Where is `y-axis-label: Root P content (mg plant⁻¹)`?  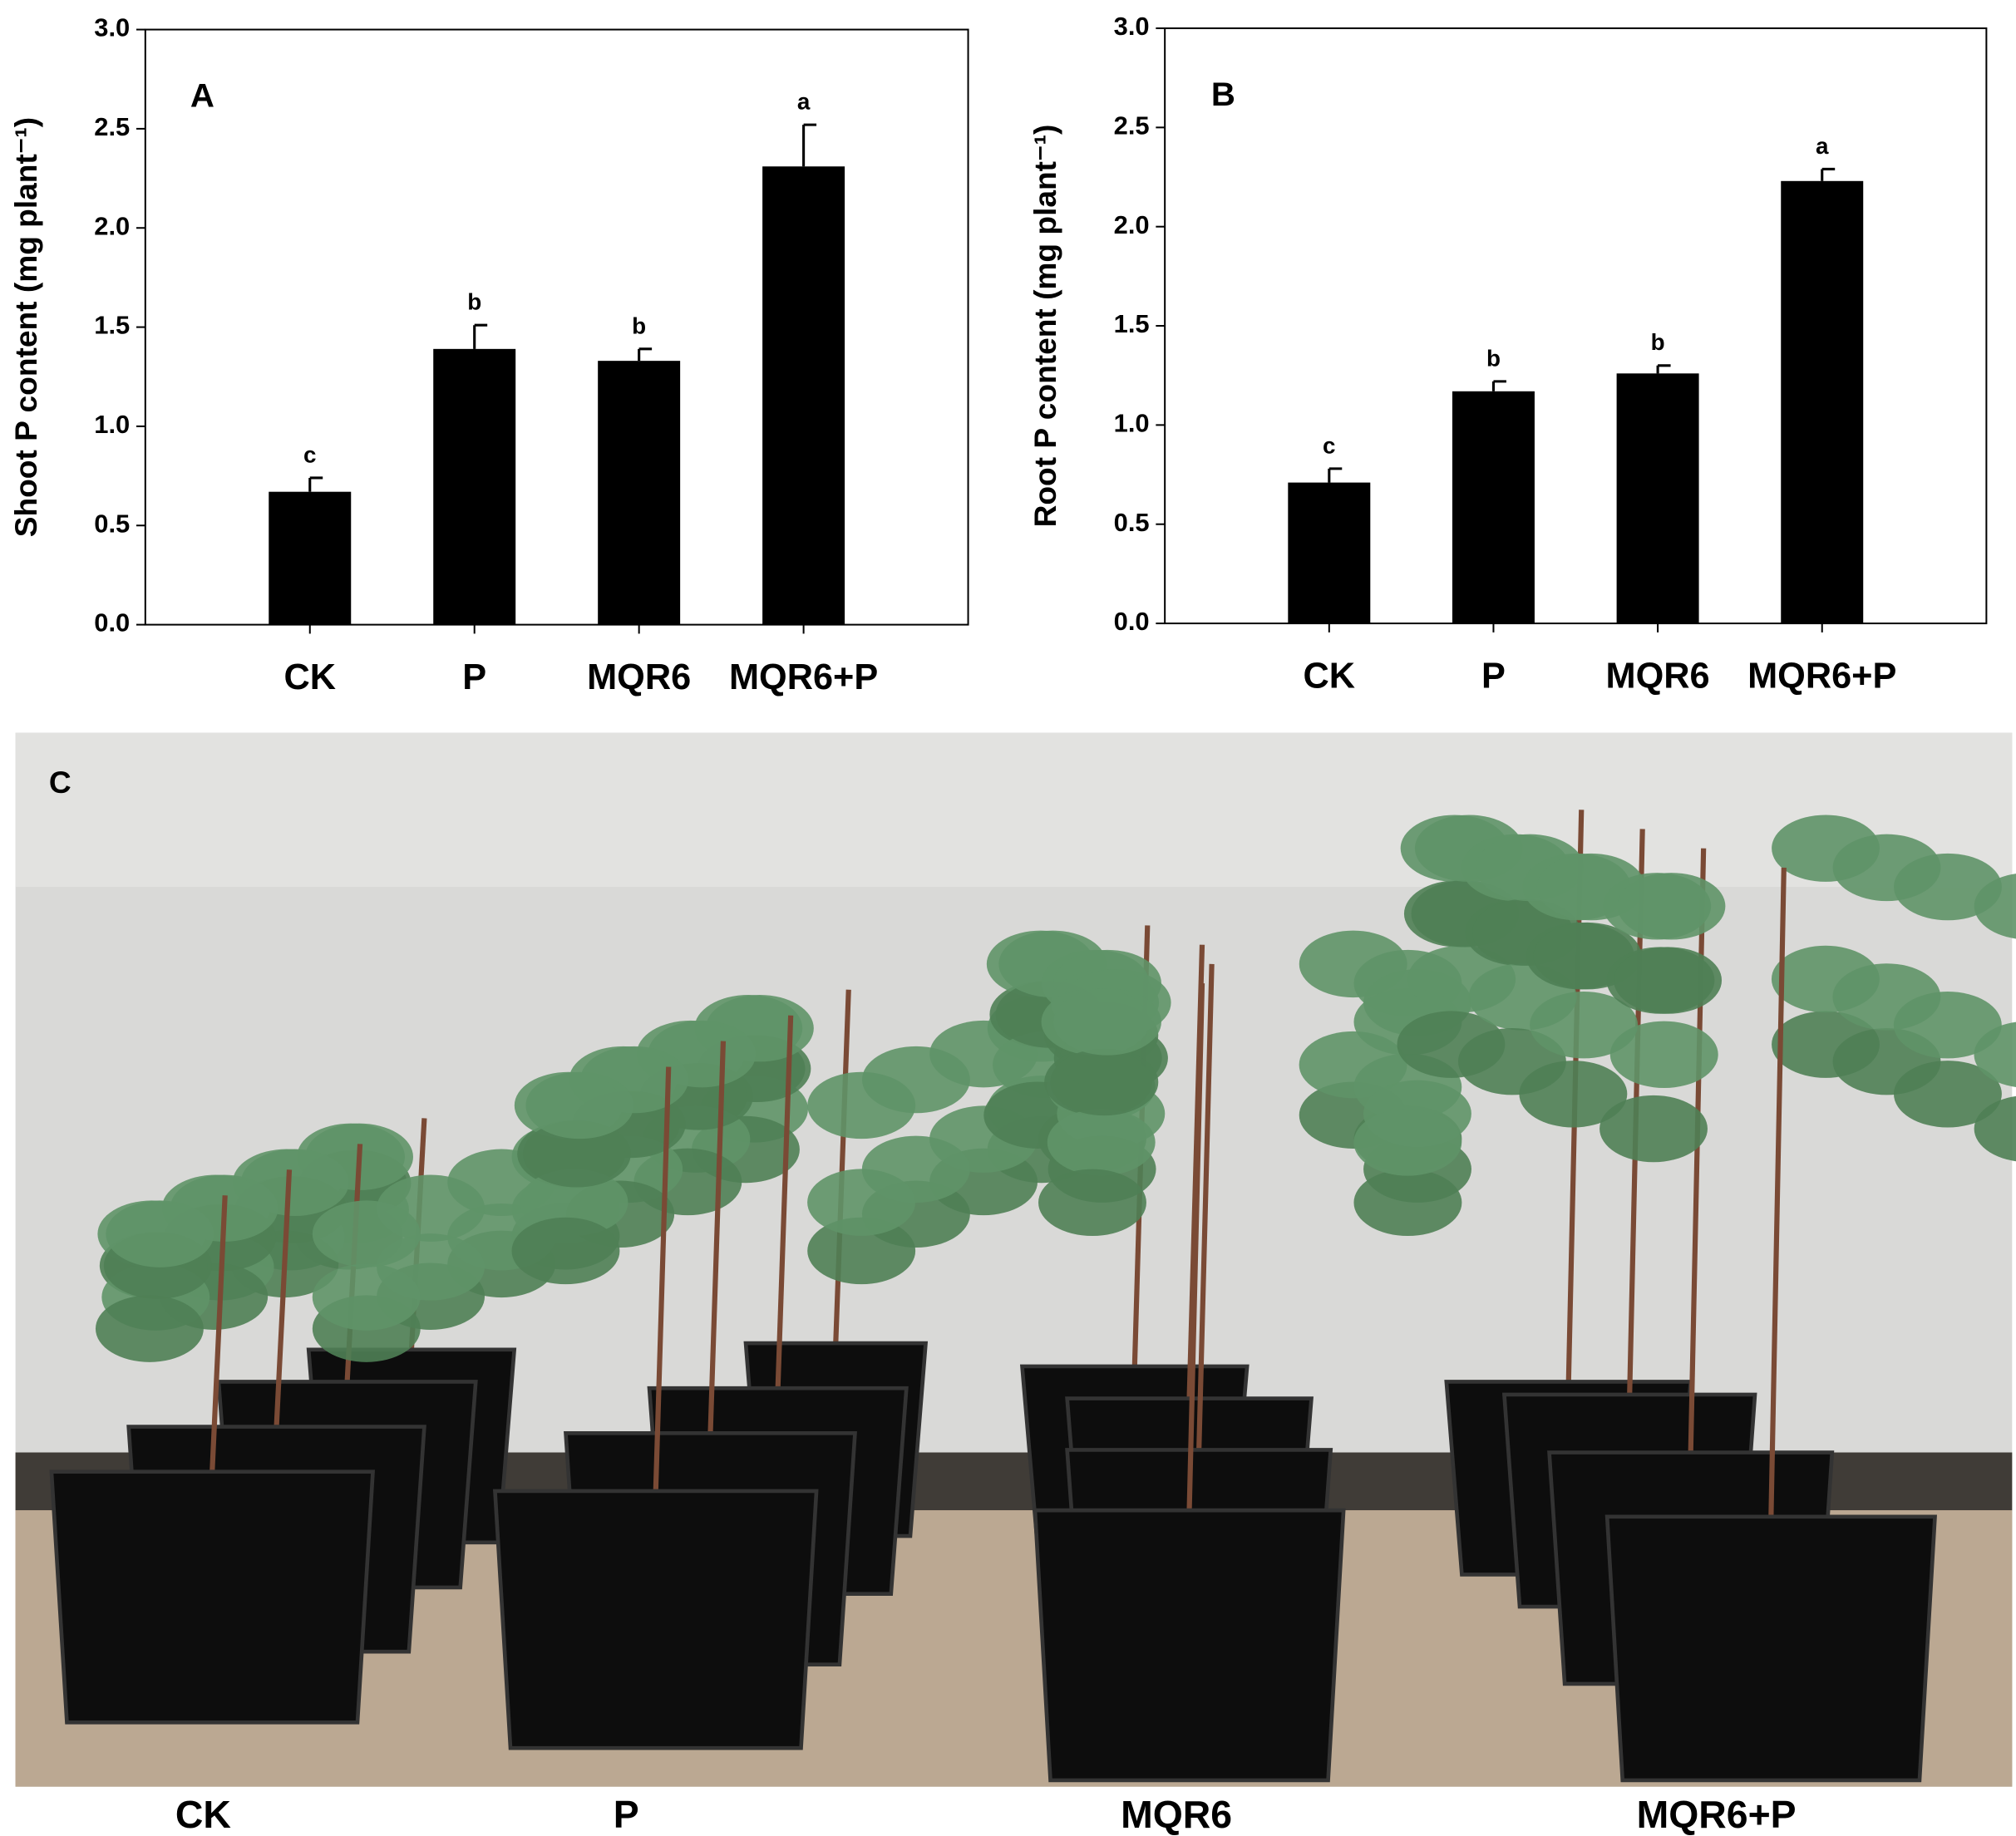 y-axis-label: Root P content (mg plant⁻¹) is located at coordinates (1045, 327).